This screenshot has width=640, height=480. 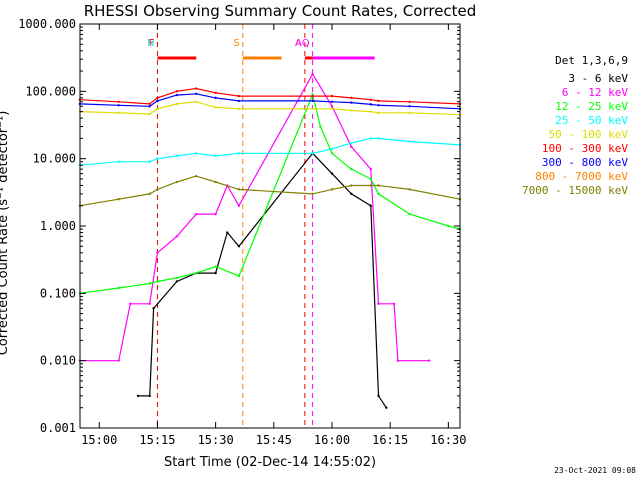 I want to click on legend-item: 3 - 6 keV, so click(x=598, y=78).